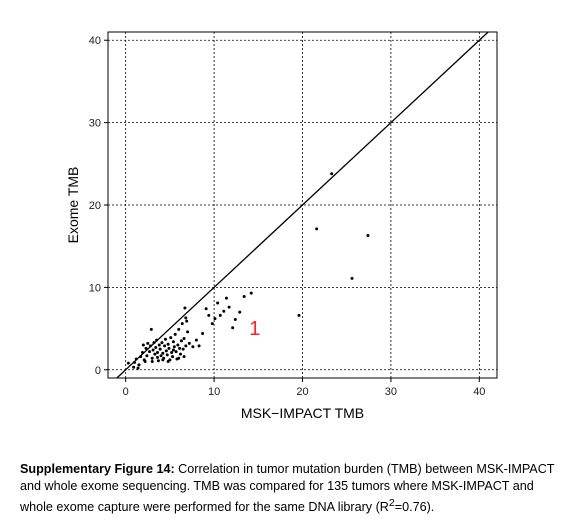 This screenshot has height=523, width=580. What do you see at coordinates (98, 371) in the screenshot?
I see `y-tick-label: 0` at bounding box center [98, 371].